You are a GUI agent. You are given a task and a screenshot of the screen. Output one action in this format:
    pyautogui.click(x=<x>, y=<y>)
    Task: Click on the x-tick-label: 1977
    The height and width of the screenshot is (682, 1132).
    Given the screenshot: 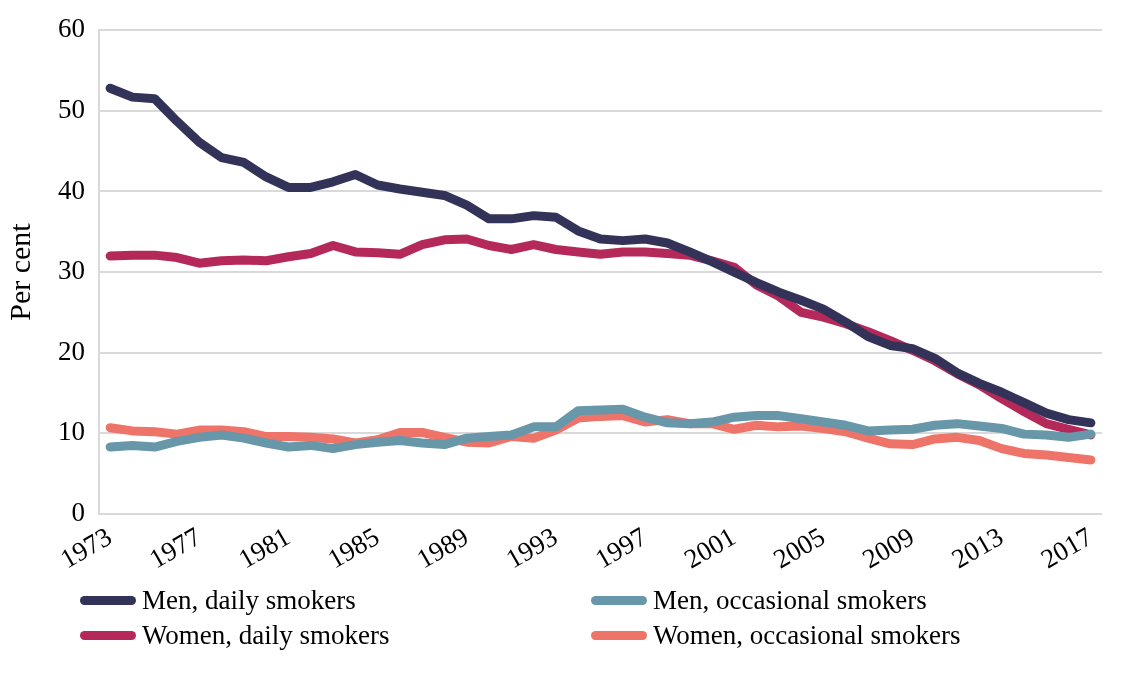 What is the action you would take?
    pyautogui.click(x=175, y=548)
    